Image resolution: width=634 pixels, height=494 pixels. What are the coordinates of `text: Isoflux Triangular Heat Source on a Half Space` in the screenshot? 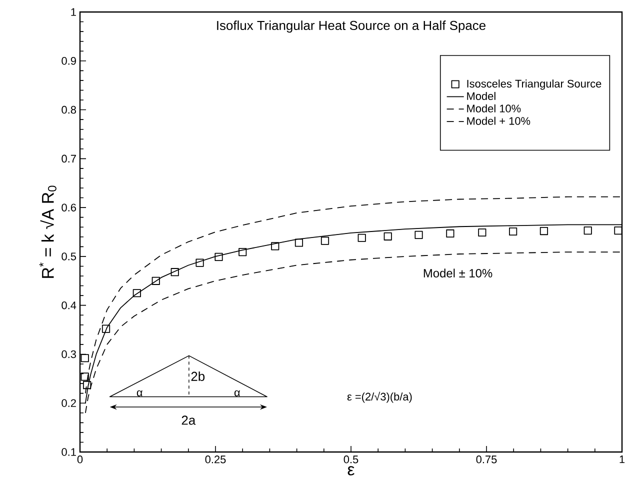 It's located at (351, 26).